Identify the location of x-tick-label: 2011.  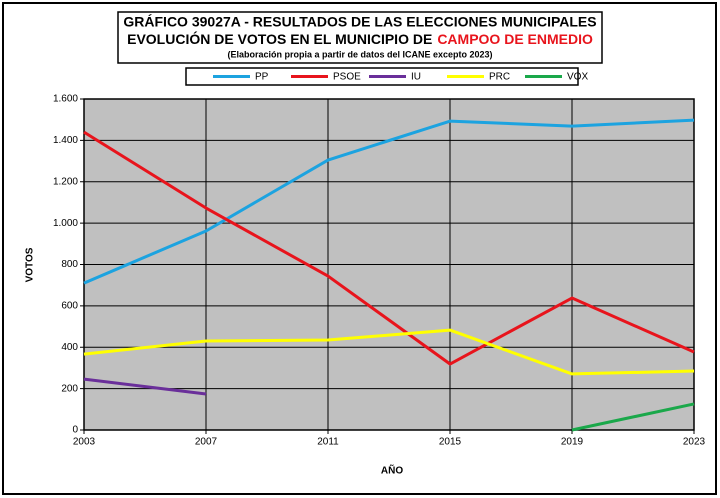
(328, 442).